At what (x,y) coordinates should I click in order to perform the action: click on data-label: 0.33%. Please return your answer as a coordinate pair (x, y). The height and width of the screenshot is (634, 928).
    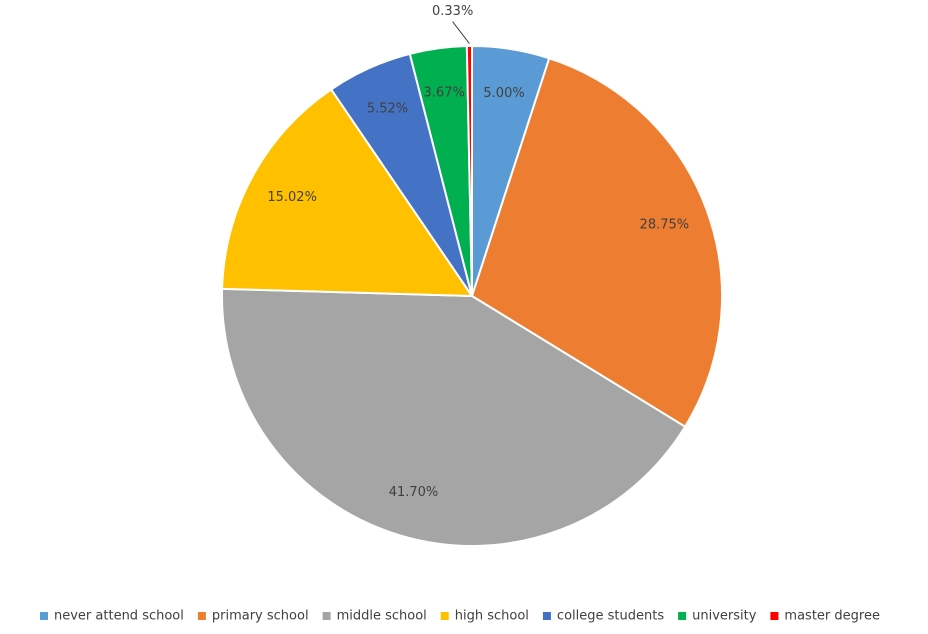
    Looking at the image, I should click on (452, 11).